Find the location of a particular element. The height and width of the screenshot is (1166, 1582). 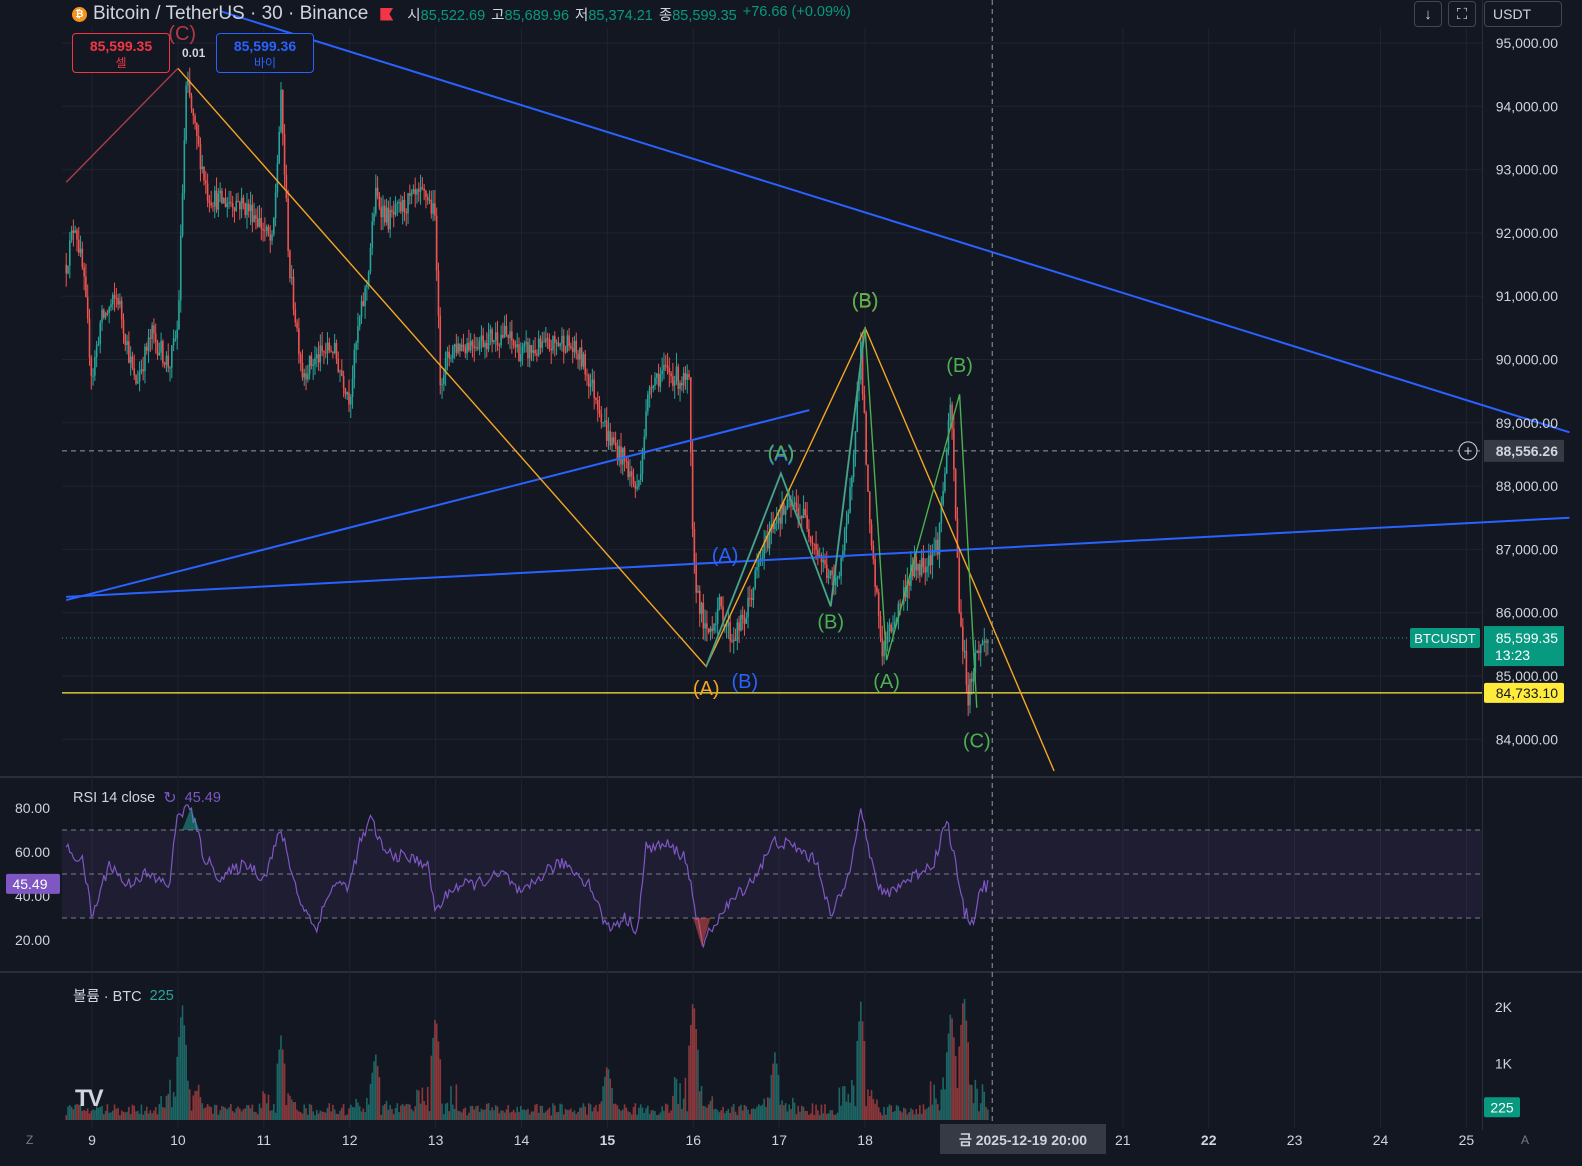

symbol-tag: BTCUSDT is located at coordinates (1444, 638).